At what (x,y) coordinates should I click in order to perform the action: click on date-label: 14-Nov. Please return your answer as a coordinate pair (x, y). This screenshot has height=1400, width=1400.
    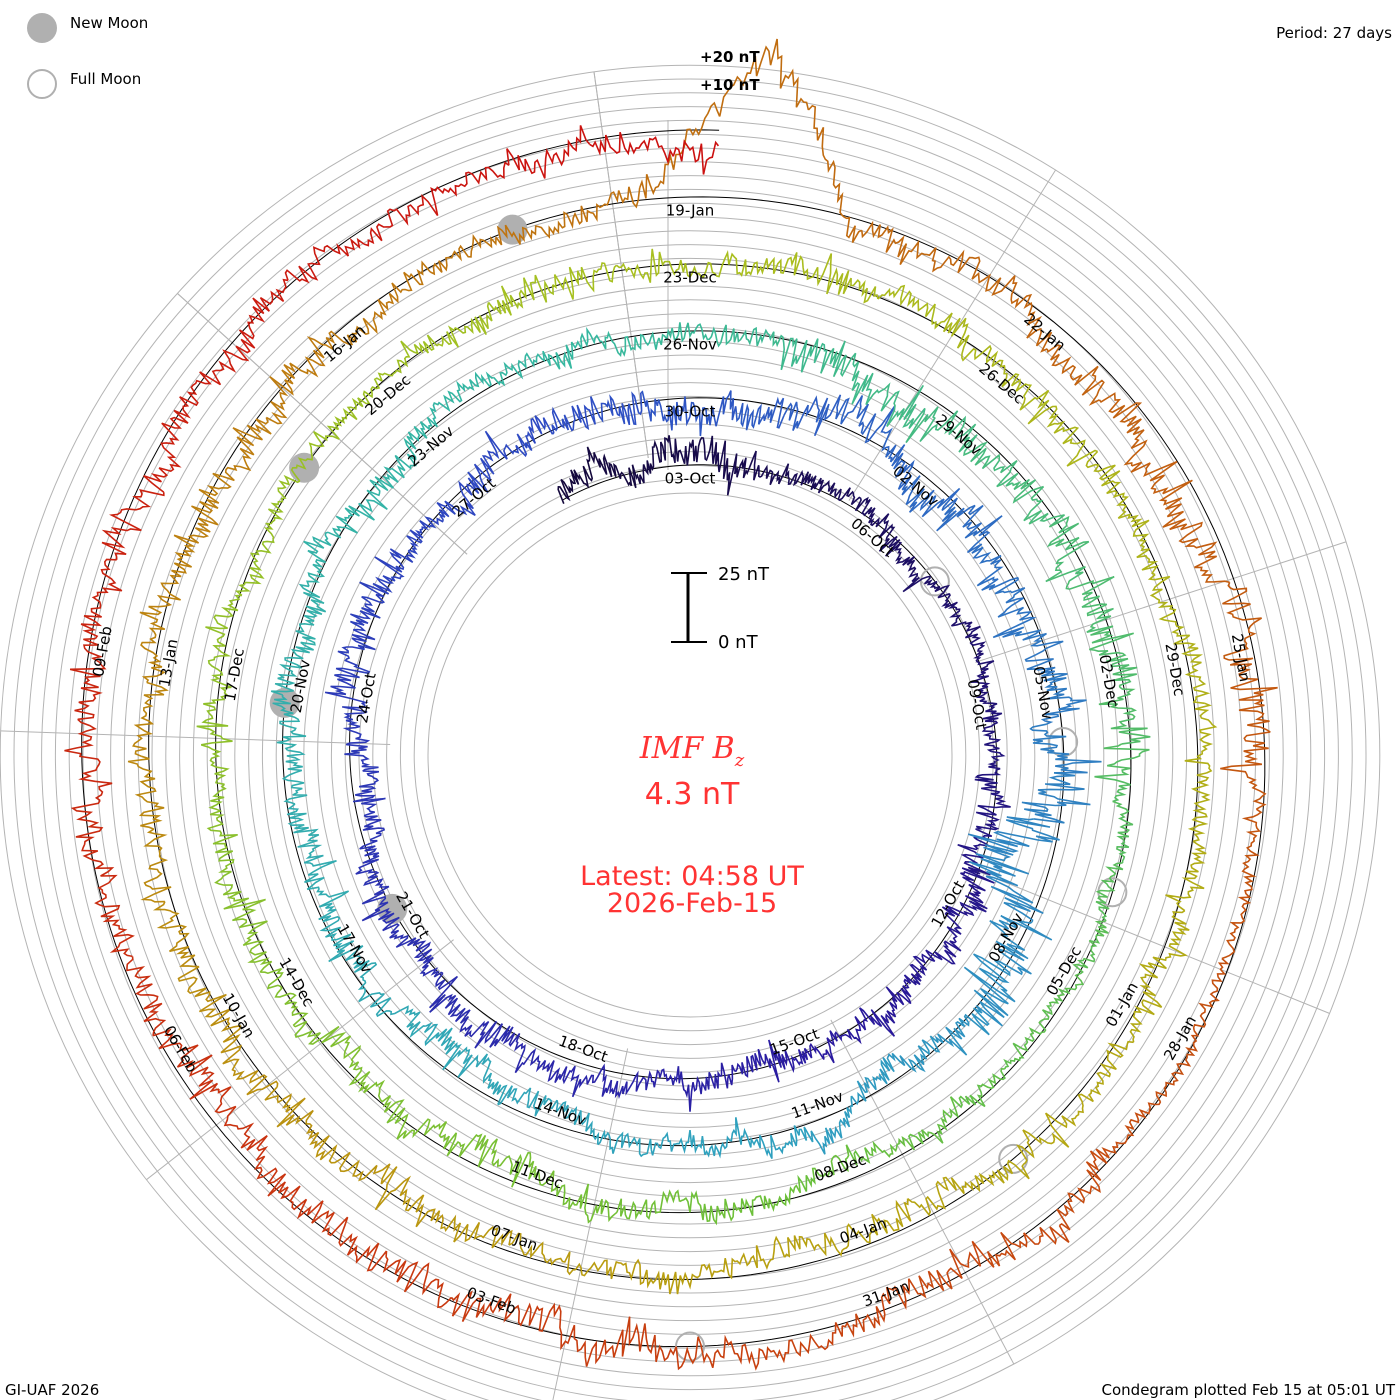
    Looking at the image, I should click on (560, 1111).